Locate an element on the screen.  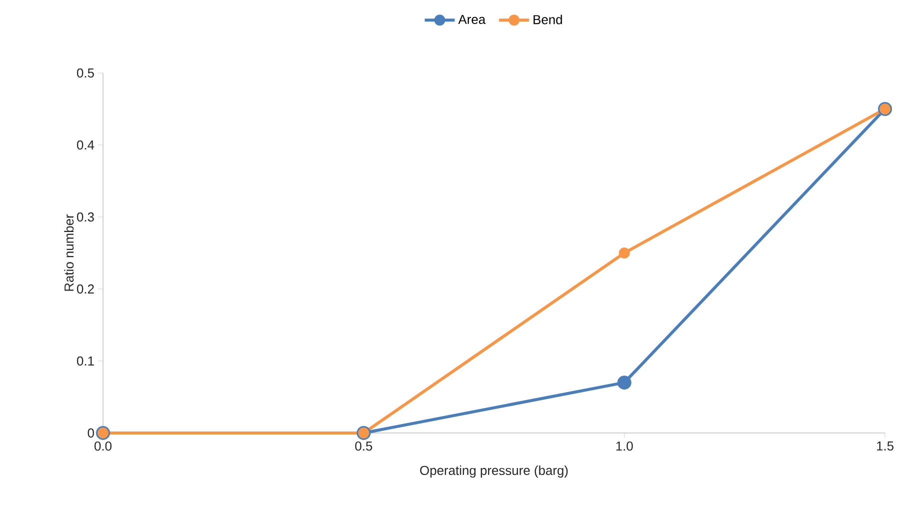
x-tick-label: 0.5 is located at coordinates (363, 446).